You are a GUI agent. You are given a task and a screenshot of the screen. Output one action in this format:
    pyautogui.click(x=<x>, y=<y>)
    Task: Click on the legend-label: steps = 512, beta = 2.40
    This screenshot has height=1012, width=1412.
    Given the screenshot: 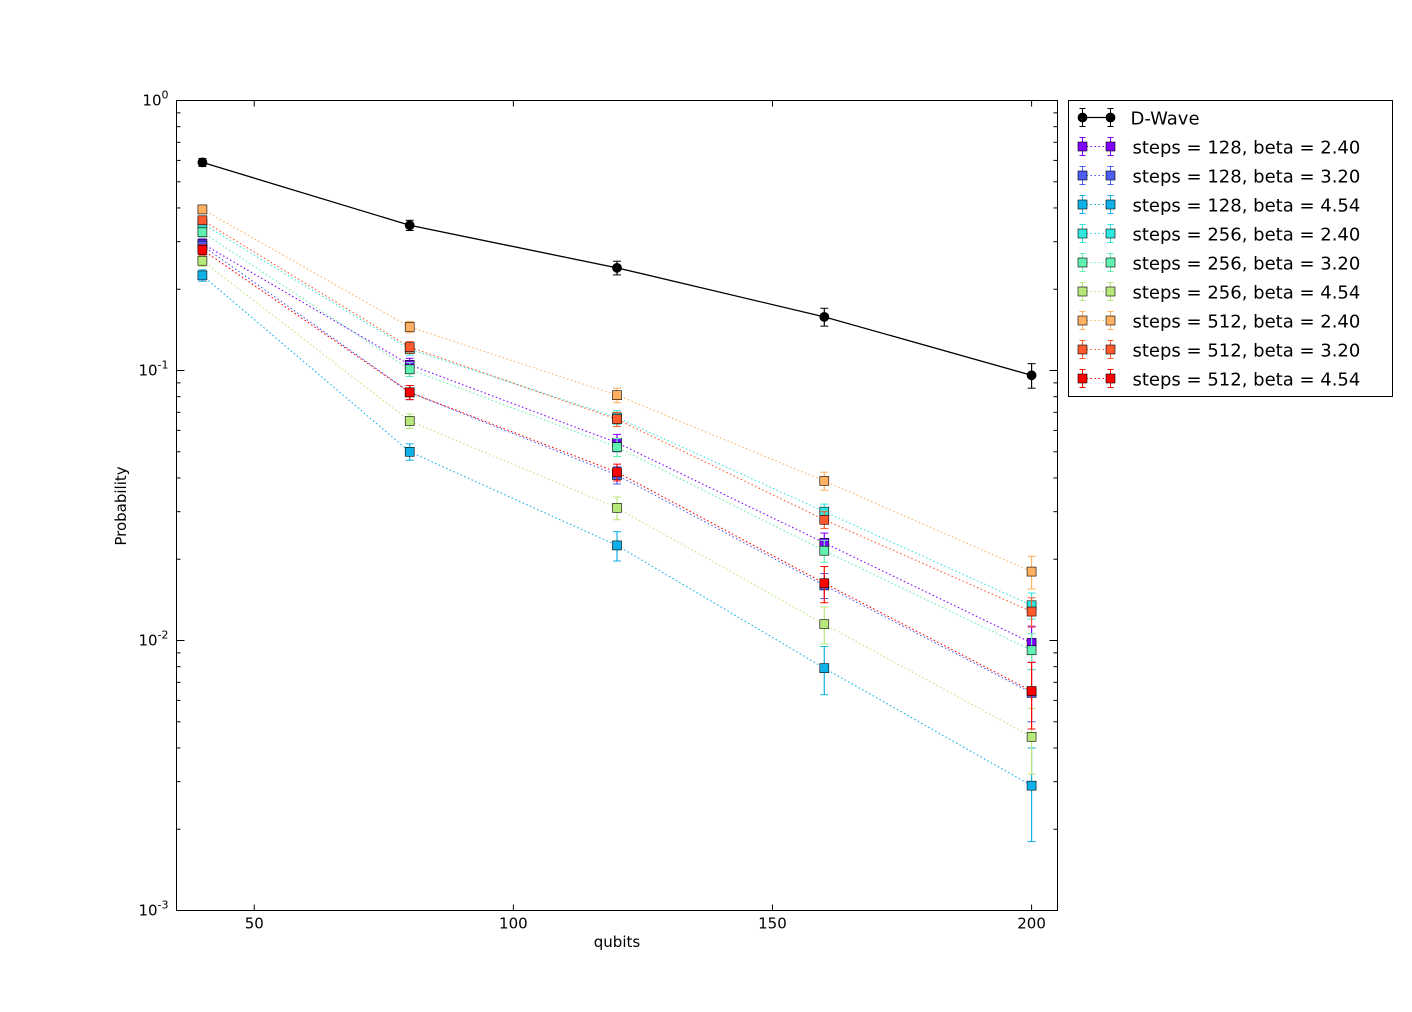 What is the action you would take?
    pyautogui.click(x=1247, y=322)
    